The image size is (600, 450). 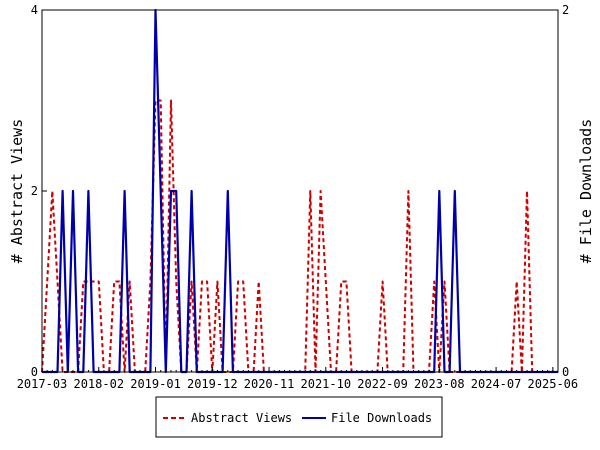 I want to click on y-right-axis-title: # File Downloads, so click(x=586, y=191).